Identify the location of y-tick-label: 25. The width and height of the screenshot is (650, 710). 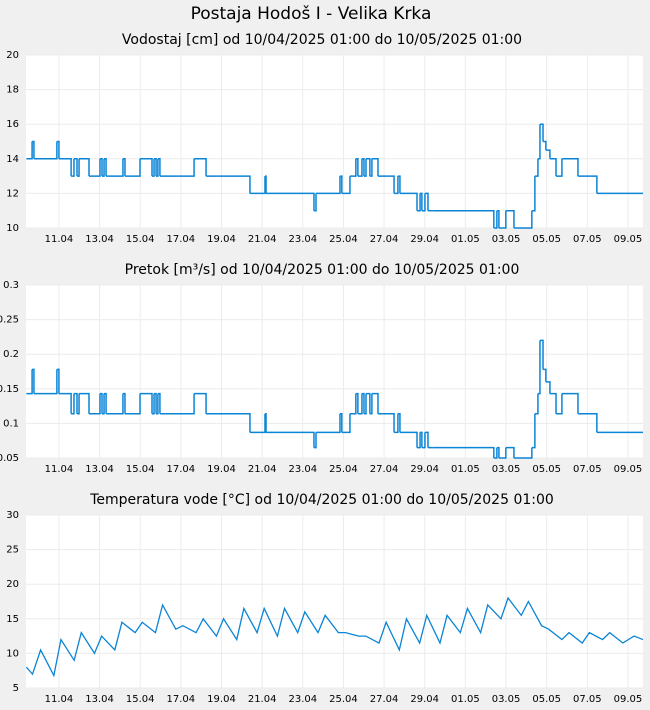
(12, 550).